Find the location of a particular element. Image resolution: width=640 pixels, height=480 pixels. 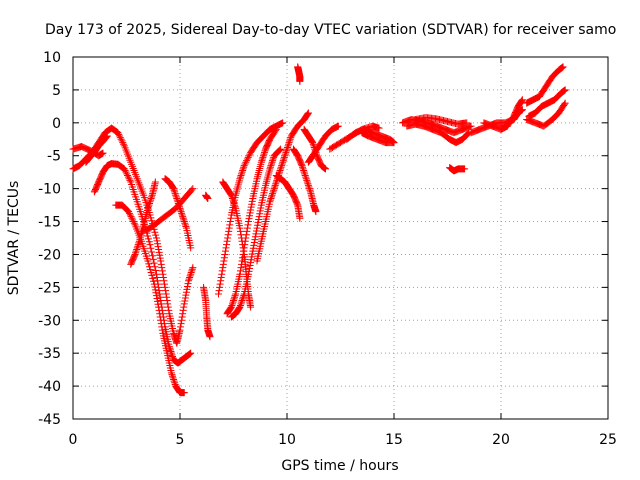

x-tick-label: 25 is located at coordinates (608, 440).